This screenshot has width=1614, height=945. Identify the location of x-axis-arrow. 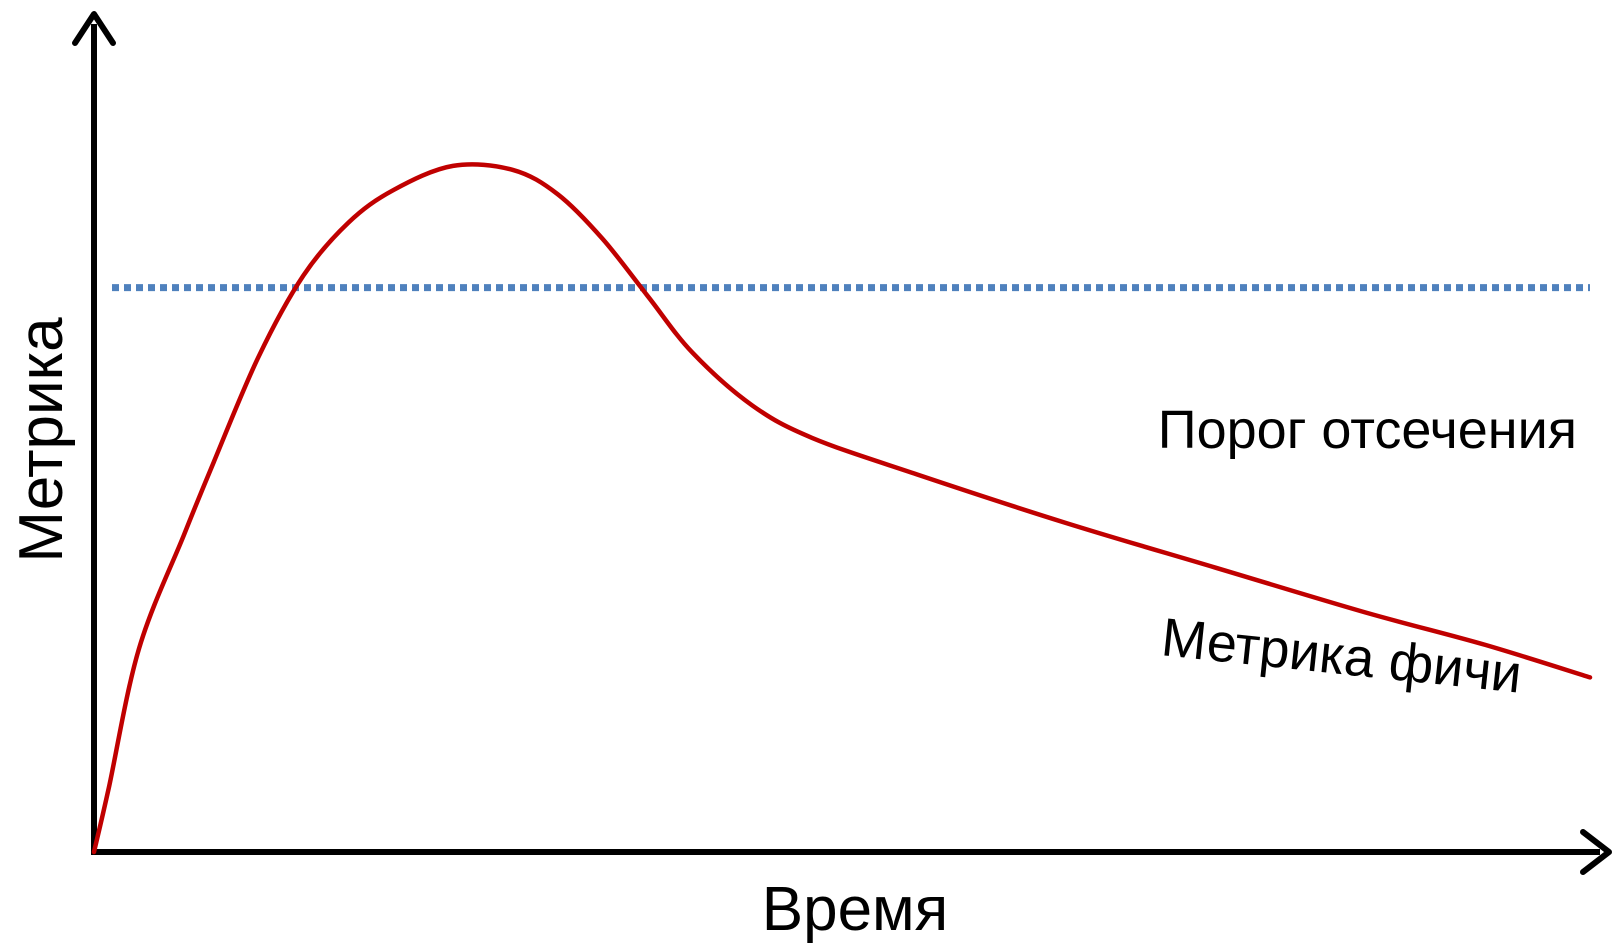
(1596, 852).